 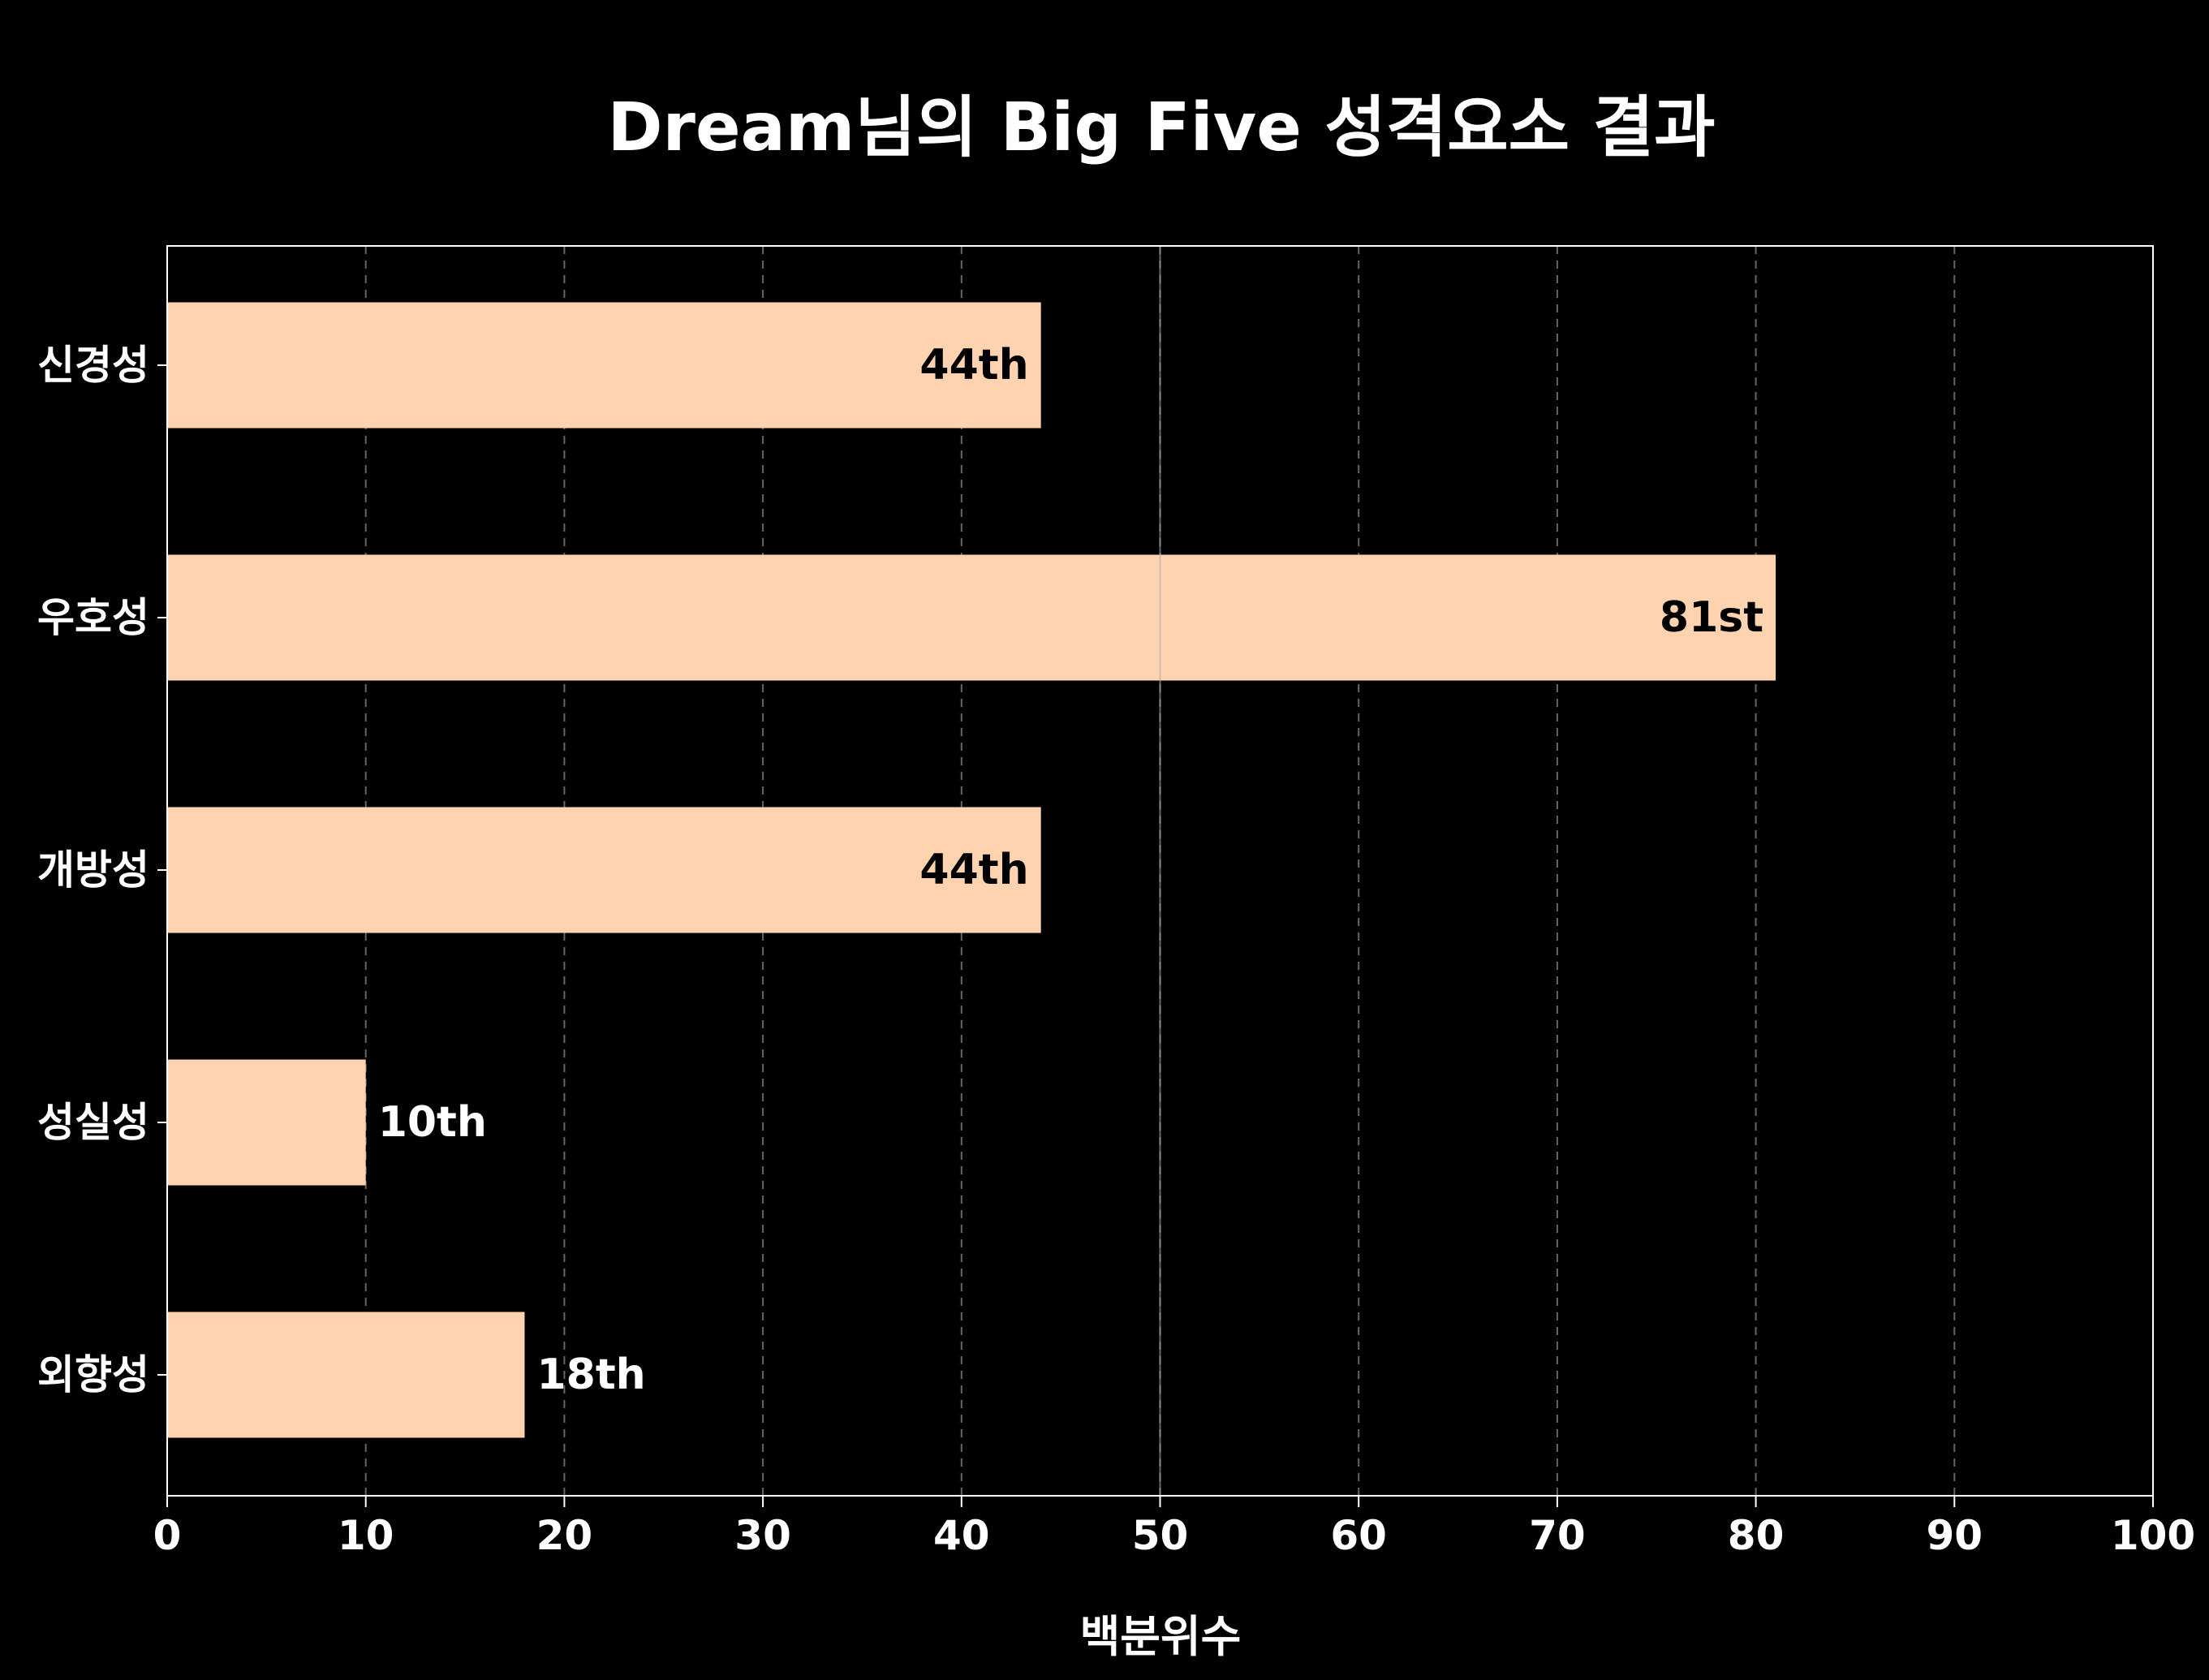 I want to click on x-tick-label-40: 40, so click(x=961, y=1536).